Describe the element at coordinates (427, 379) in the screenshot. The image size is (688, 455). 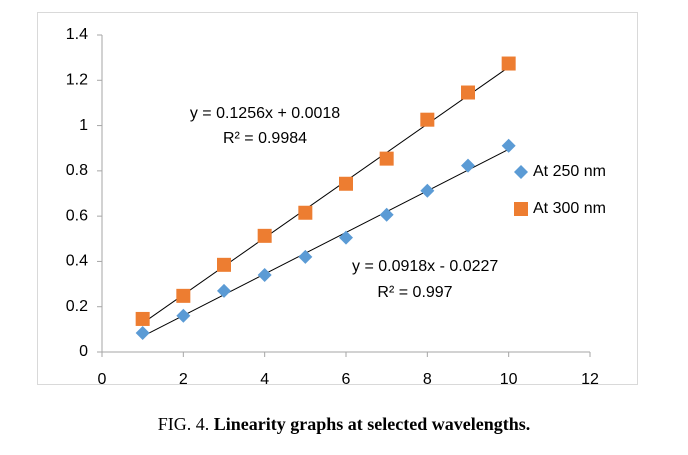
I see `x-tick-label: 8` at that location.